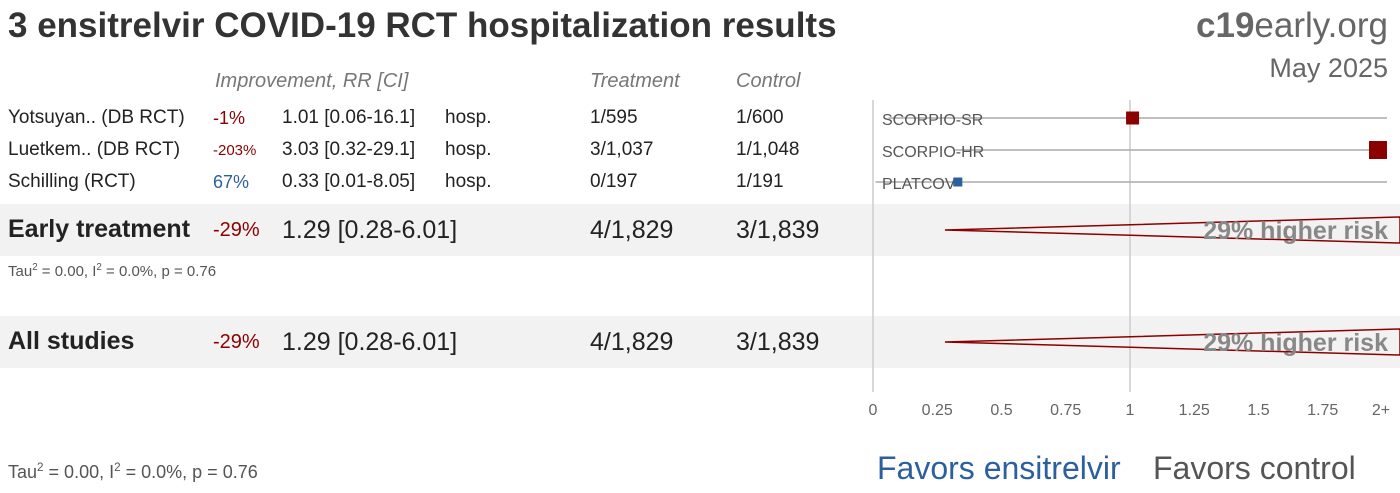  What do you see at coordinates (635, 81) in the screenshot?
I see `header-treatment: Treatment` at bounding box center [635, 81].